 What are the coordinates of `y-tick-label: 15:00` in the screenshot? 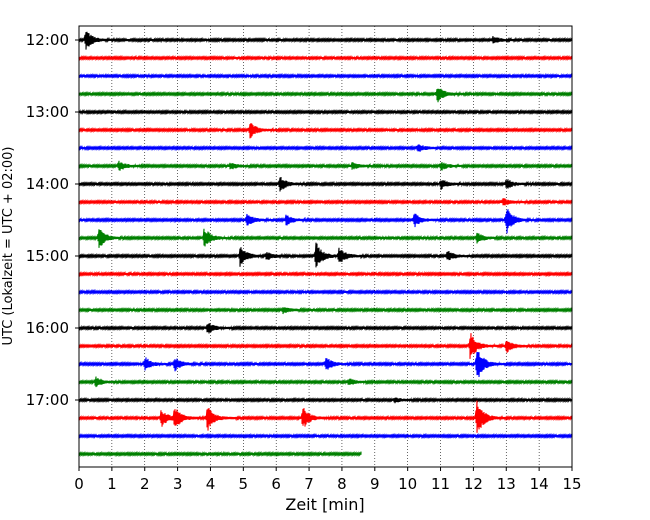 It's located at (47, 256).